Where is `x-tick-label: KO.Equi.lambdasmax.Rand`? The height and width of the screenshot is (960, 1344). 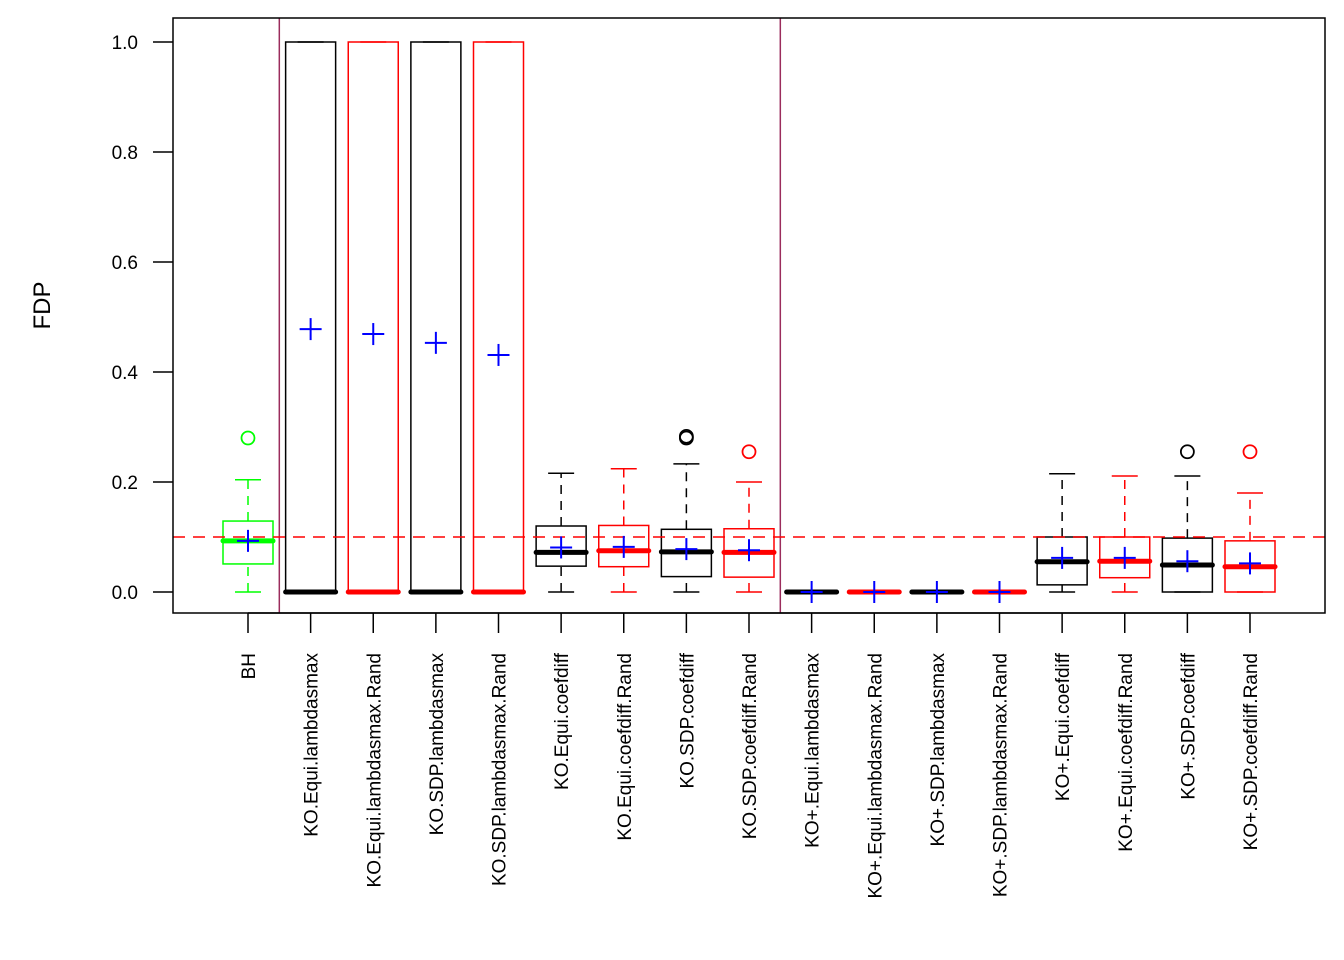
x-tick-label: KO.Equi.lambdasmax.Rand is located at coordinates (374, 770).